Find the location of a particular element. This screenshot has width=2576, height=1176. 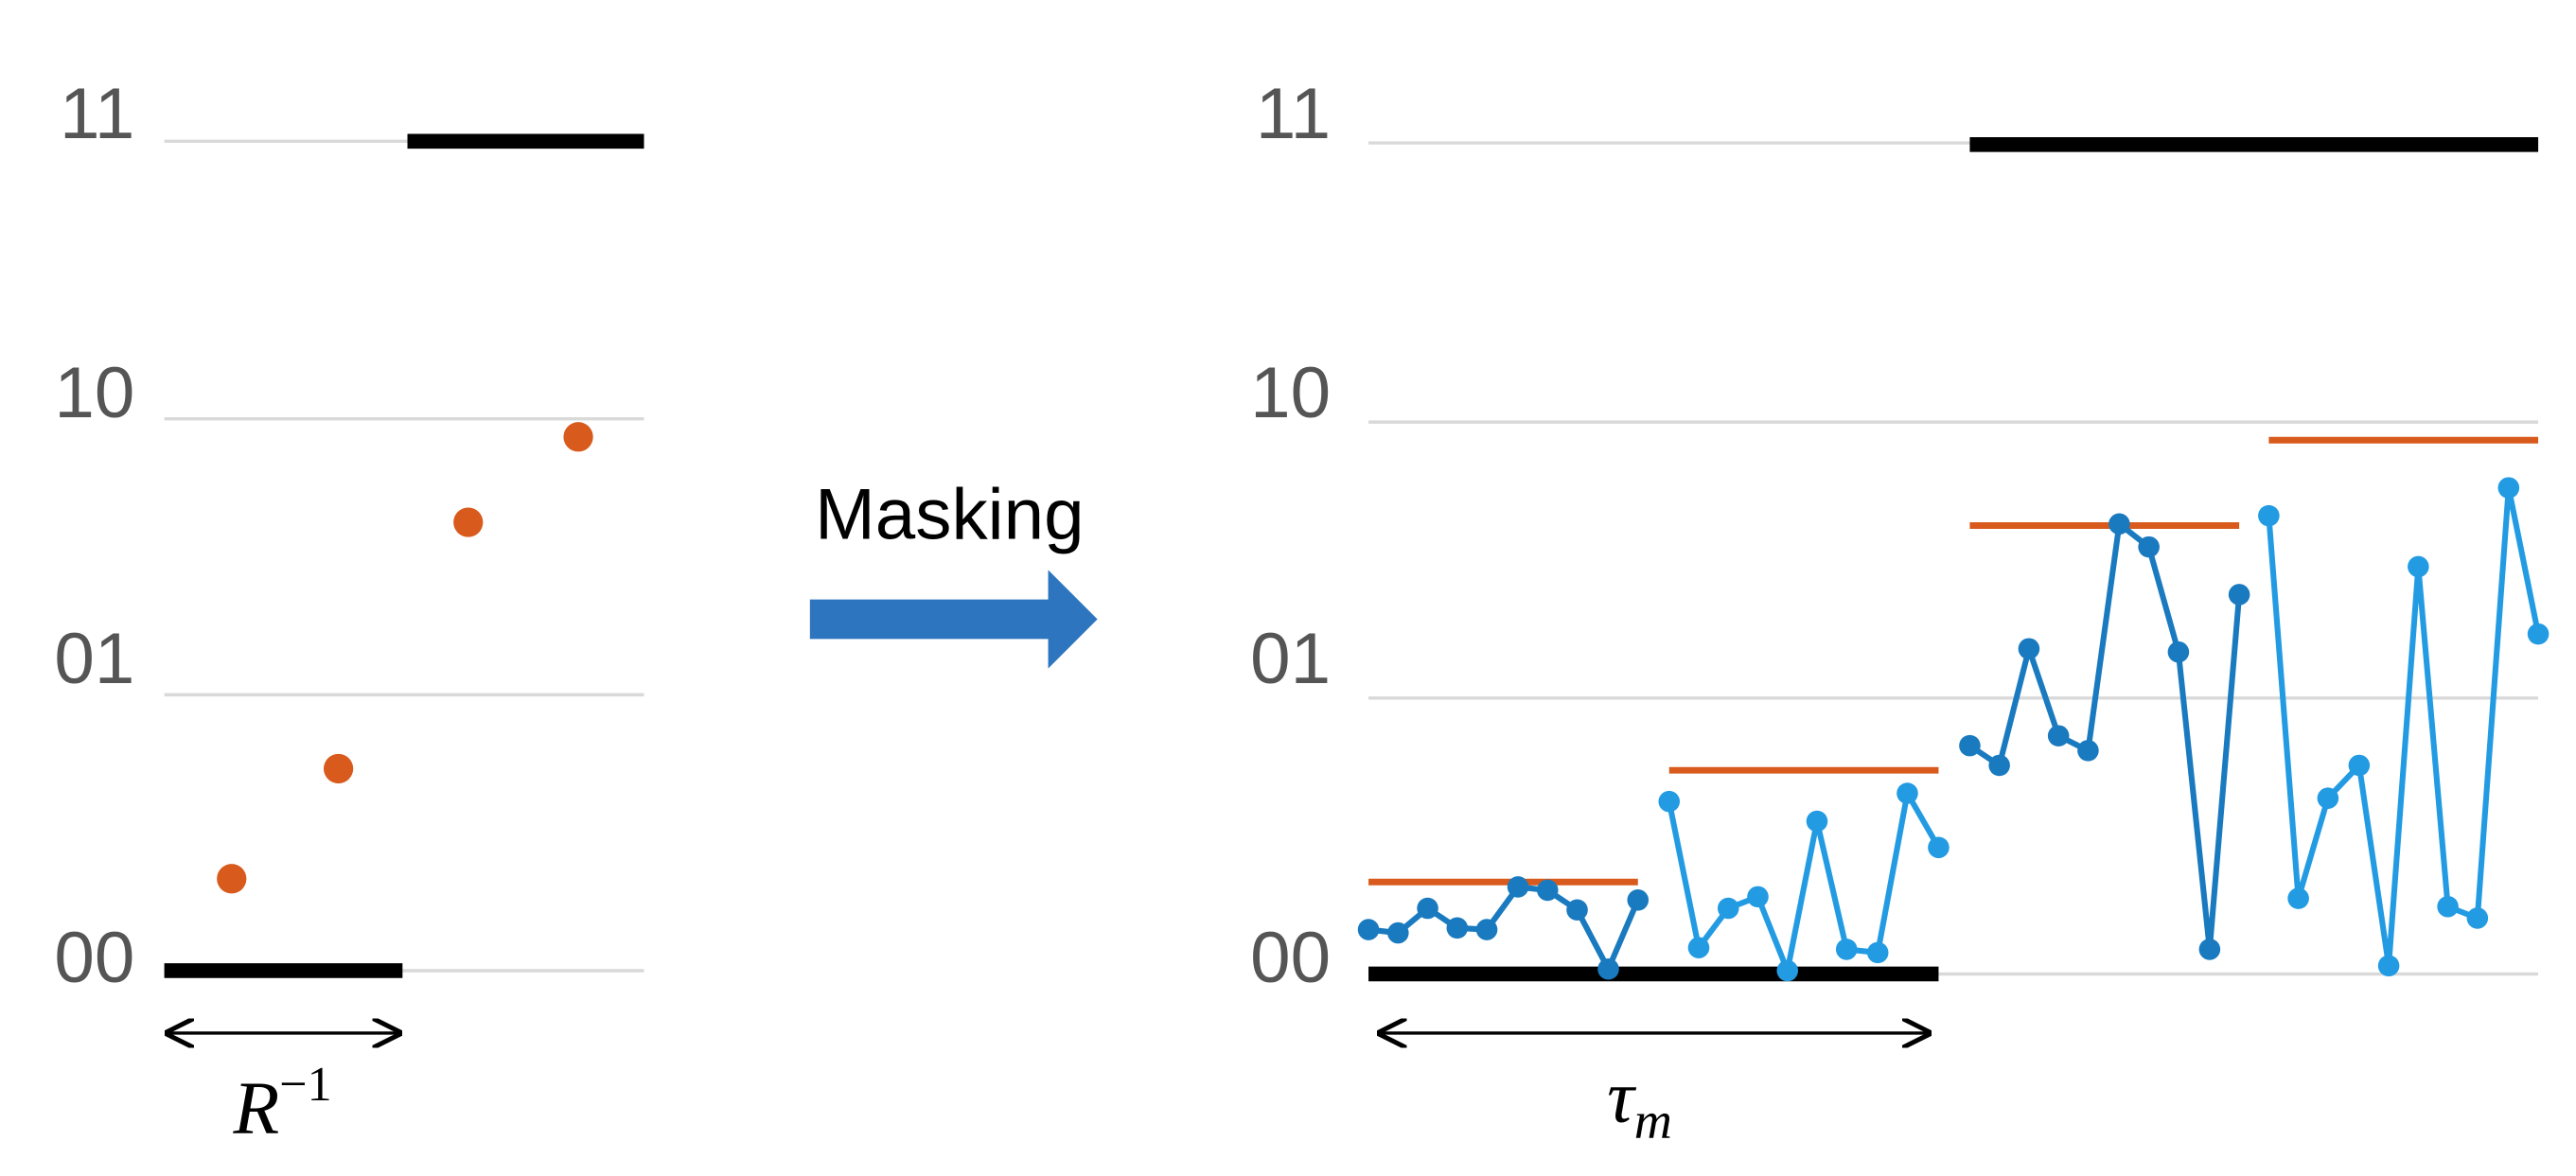

span-label: R−1 is located at coordinates (281, 1104).